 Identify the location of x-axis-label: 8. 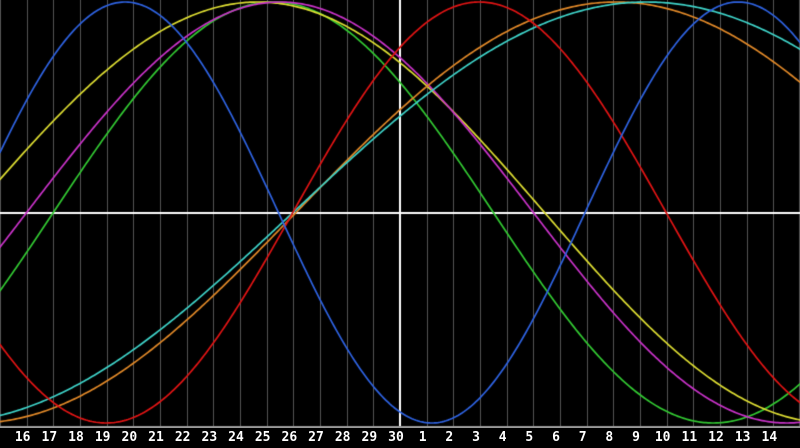
(609, 437).